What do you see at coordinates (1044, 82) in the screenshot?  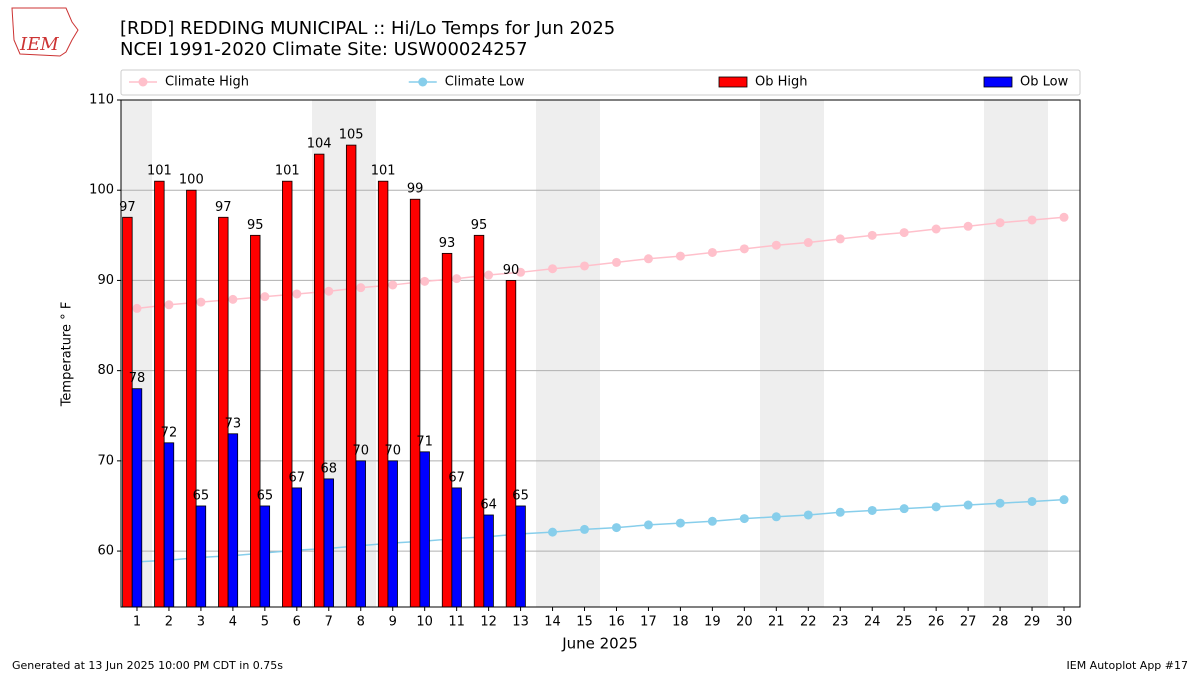 I see `legend-label: Ob Low` at bounding box center [1044, 82].